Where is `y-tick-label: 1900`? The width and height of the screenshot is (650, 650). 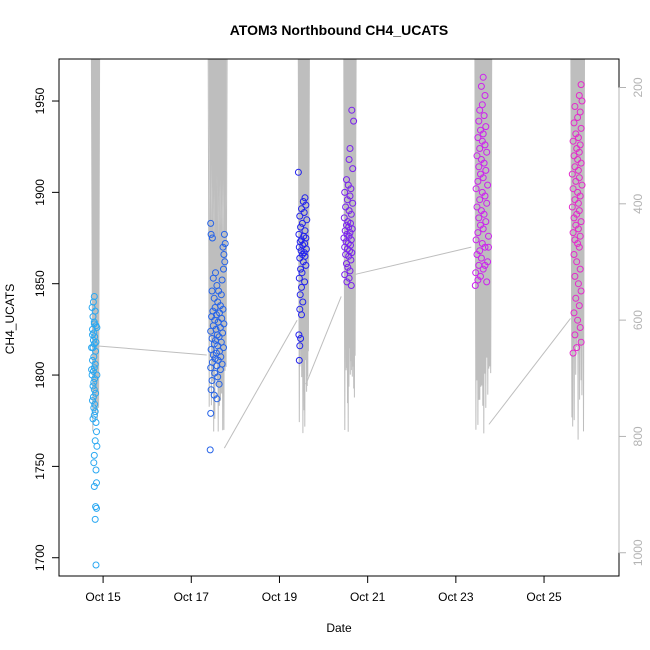 y-tick-label: 1900 is located at coordinates (40, 192).